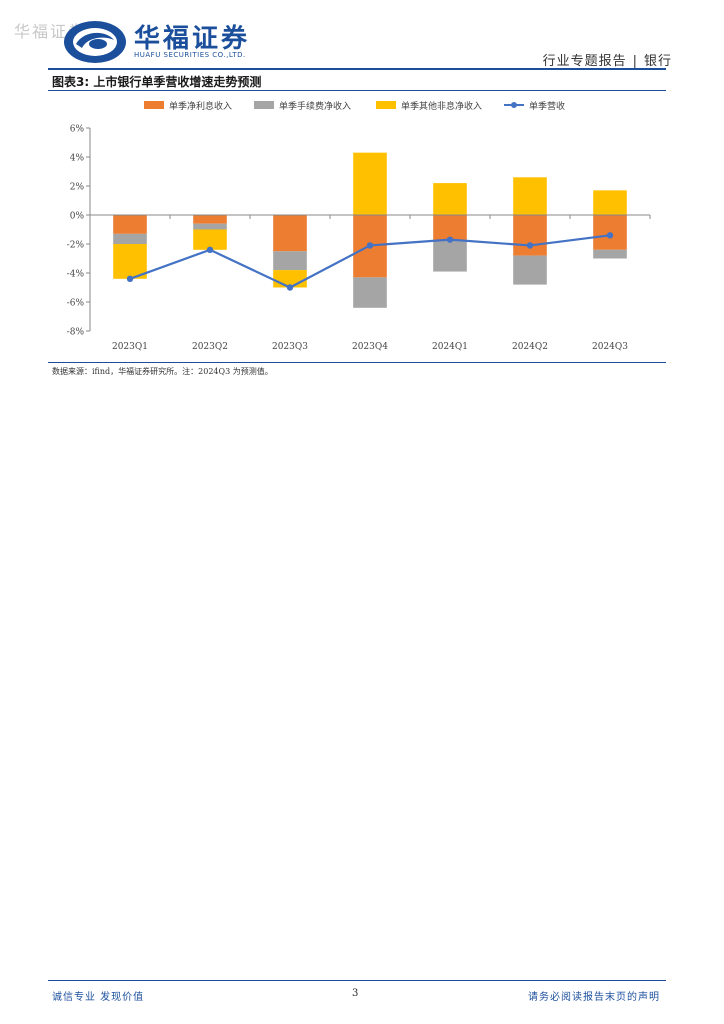 The image size is (724, 1024). Describe the element at coordinates (157, 82) in the screenshot. I see `figure-title: 图表3: 上市银行单季营收增速走势预测` at that location.